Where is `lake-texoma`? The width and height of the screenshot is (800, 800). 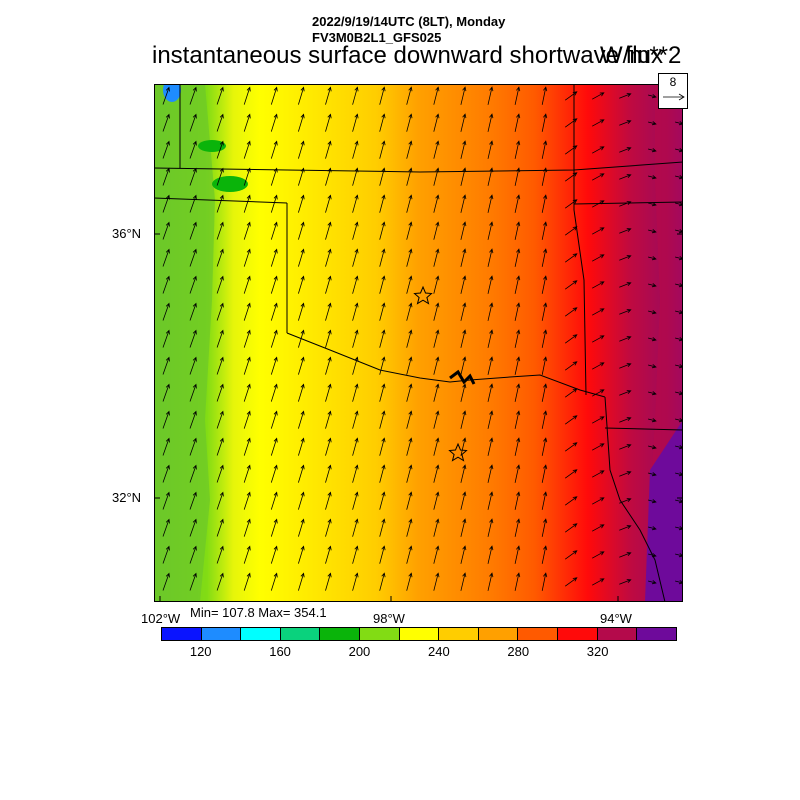
lake-texoma is located at coordinates (462, 377).